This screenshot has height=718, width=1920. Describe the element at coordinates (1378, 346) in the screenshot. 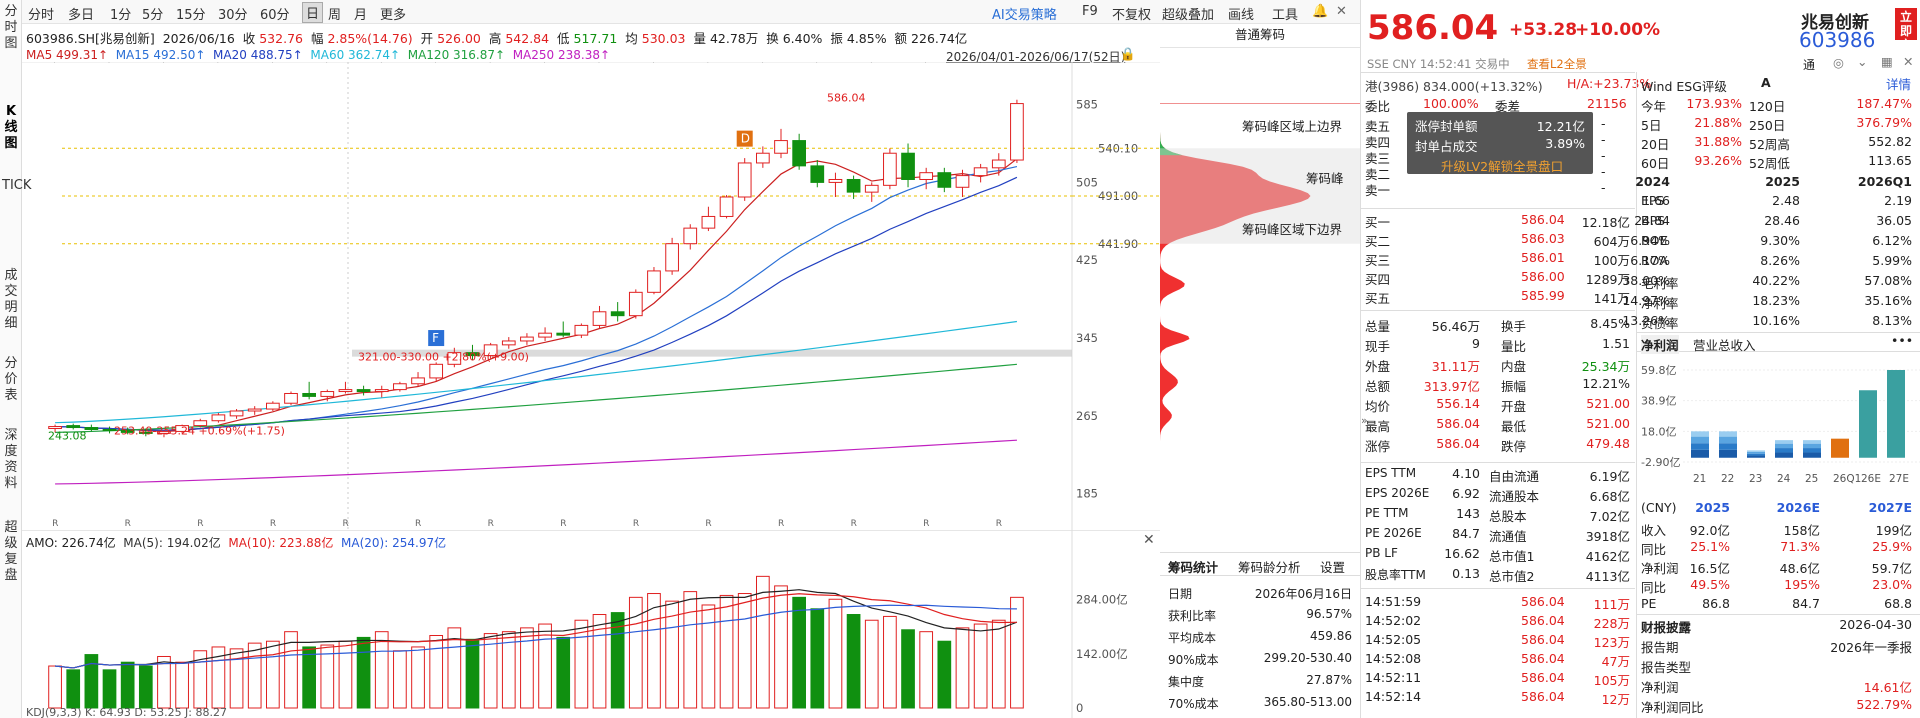

I see `stat-label: 现手` at that location.